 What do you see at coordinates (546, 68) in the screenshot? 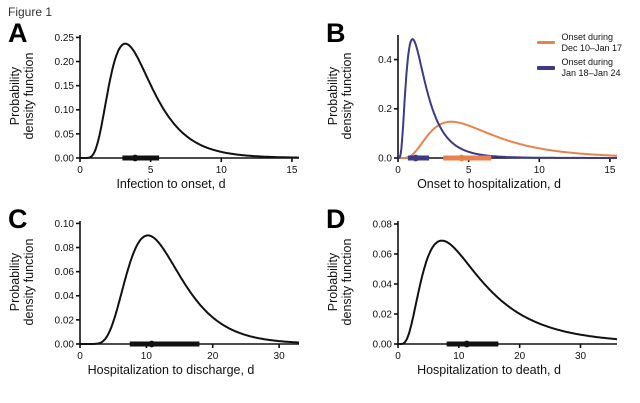
I see `legend-swatch-navy-icon` at bounding box center [546, 68].